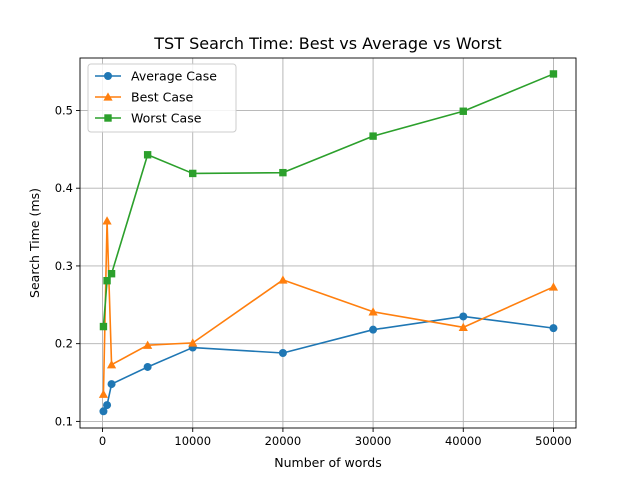  I want to click on legend-marker-best-case, so click(108, 96).